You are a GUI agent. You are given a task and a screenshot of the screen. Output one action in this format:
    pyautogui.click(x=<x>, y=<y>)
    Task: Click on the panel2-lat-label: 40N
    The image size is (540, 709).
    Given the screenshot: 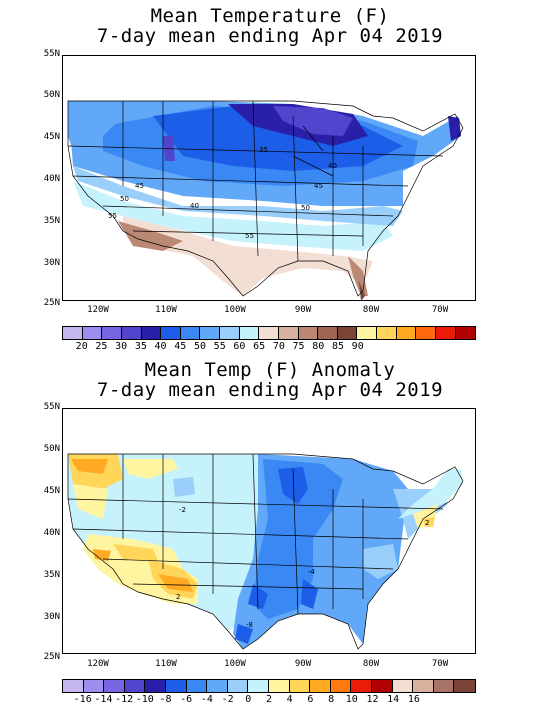 What is the action you would take?
    pyautogui.click(x=51, y=533)
    